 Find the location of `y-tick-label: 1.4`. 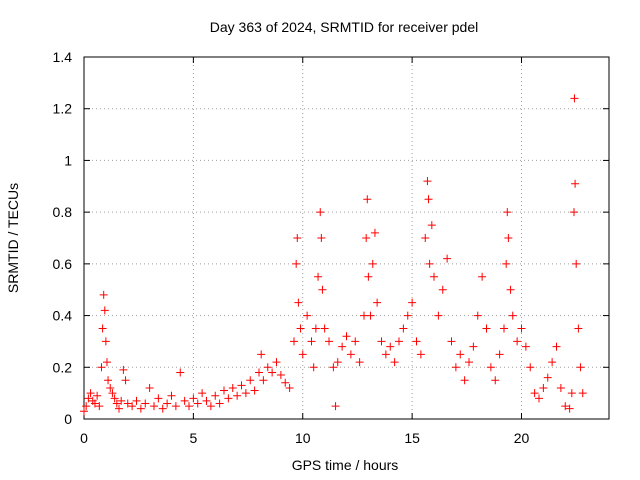

y-tick-label: 1.4 is located at coordinates (63, 57).